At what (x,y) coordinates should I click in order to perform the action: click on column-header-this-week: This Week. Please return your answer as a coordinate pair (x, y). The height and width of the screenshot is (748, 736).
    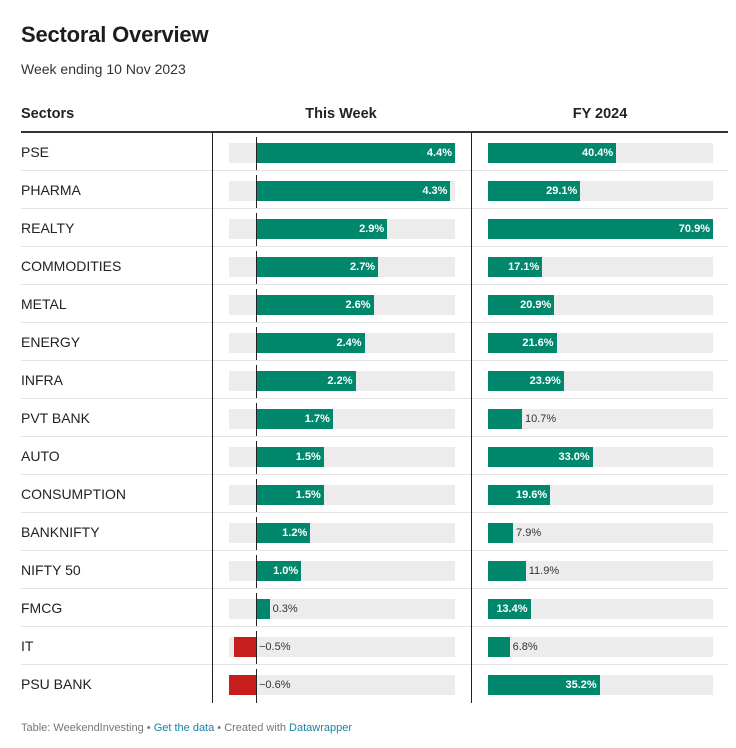
    Looking at the image, I should click on (341, 114).